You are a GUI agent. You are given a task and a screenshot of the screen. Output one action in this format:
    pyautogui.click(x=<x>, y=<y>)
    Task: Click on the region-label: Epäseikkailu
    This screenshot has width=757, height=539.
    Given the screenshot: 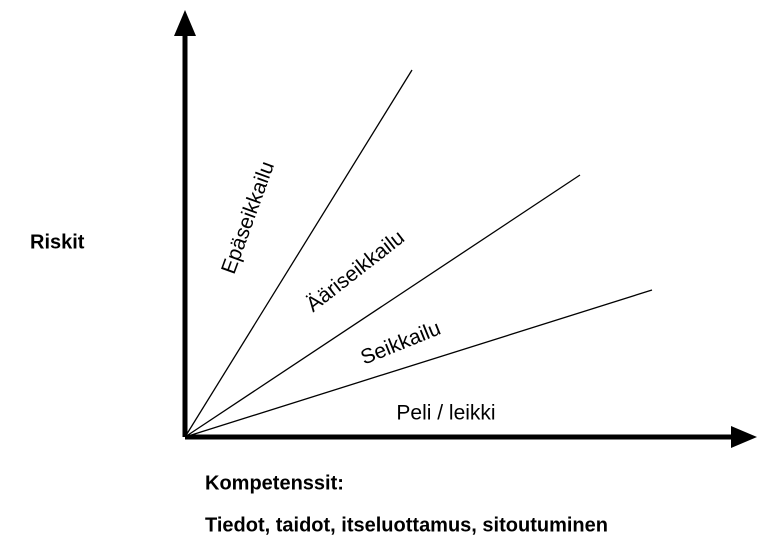 What is the action you would take?
    pyautogui.click(x=248, y=217)
    